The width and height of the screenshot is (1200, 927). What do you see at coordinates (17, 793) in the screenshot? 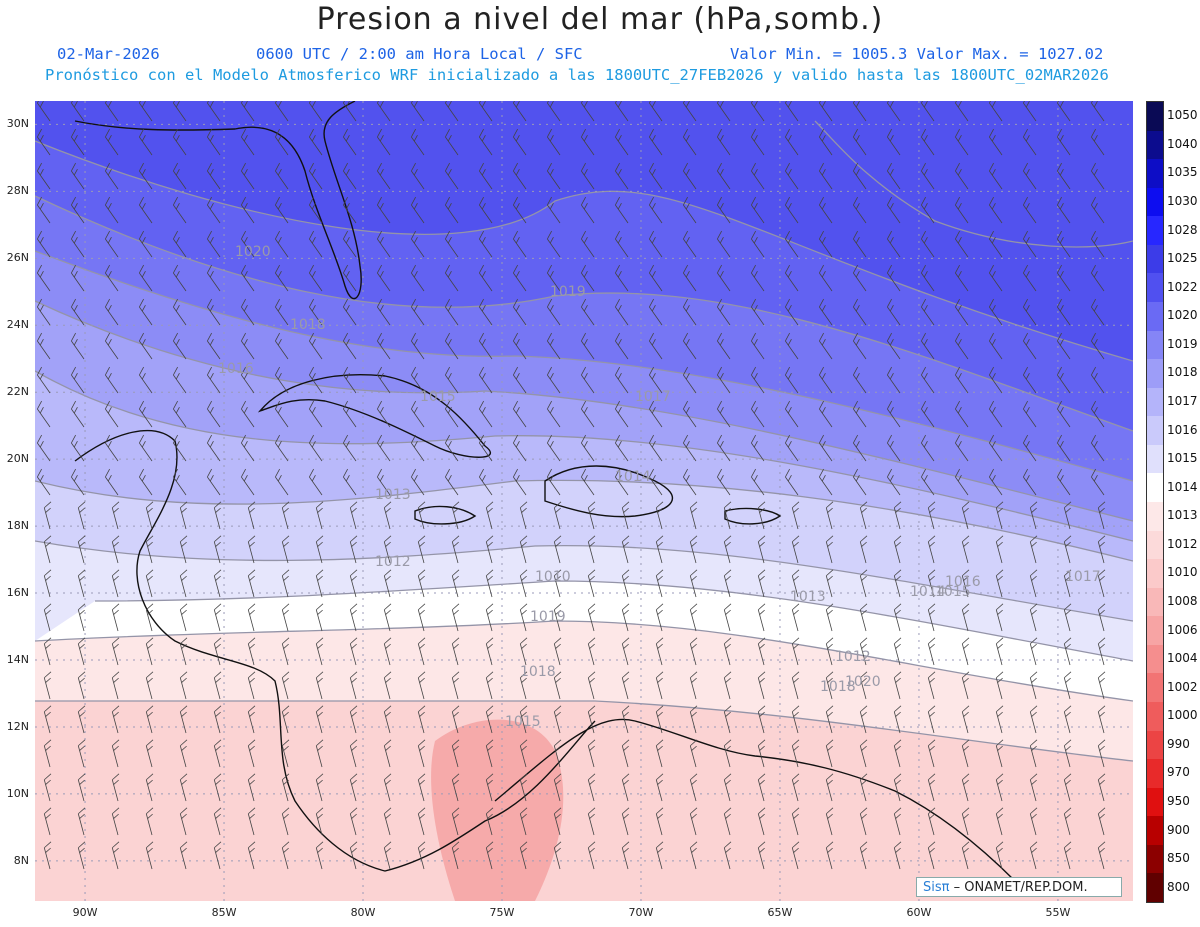
I see `lat-tick-label: 10N` at bounding box center [17, 793].